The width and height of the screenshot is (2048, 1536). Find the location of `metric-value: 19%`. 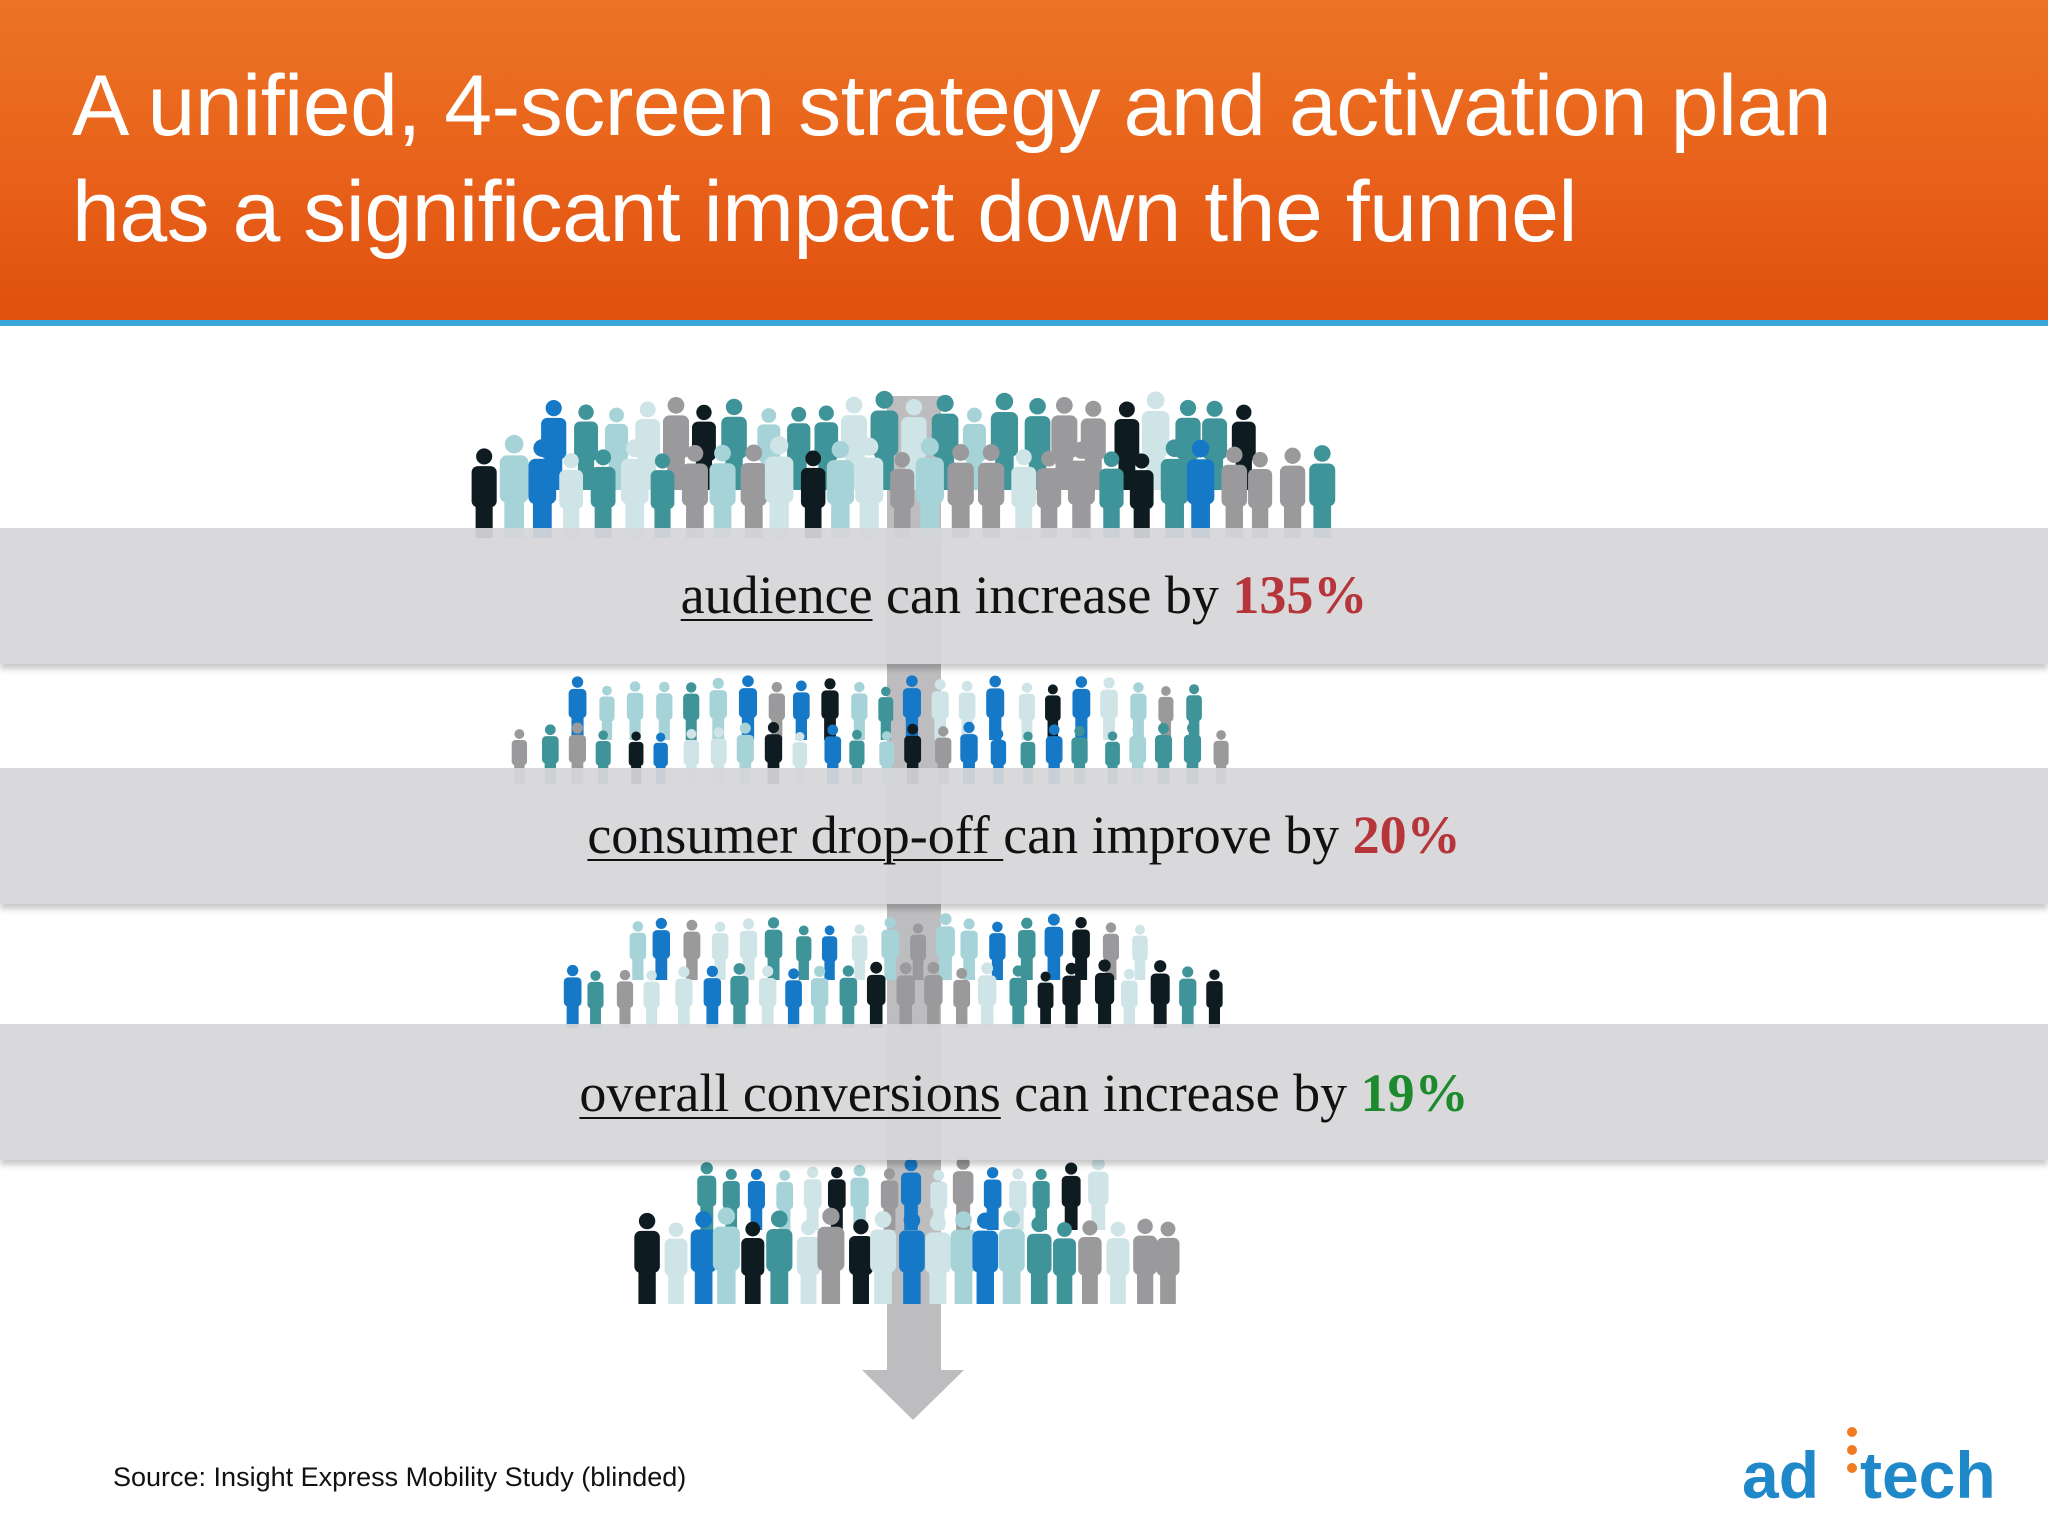

metric-value: 19% is located at coordinates (1414, 1093).